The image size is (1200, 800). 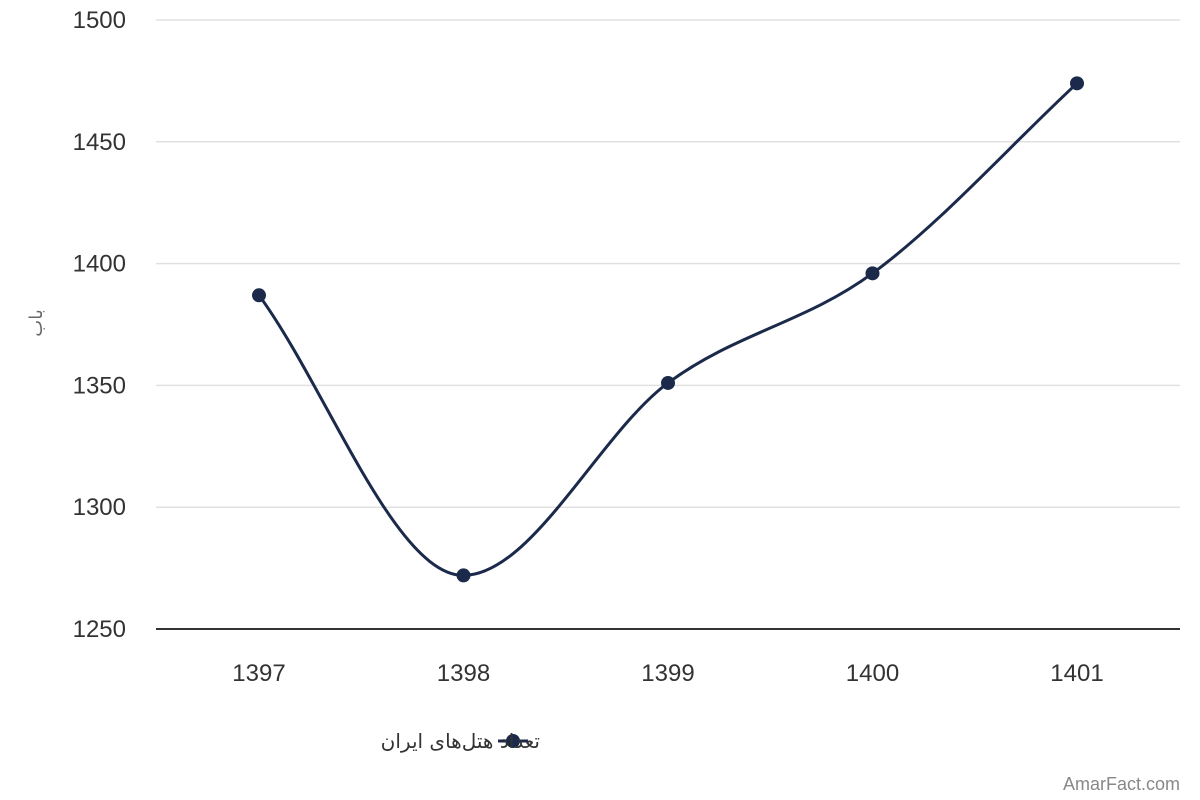 I want to click on y-tick-label: 1500, so click(x=99, y=20).